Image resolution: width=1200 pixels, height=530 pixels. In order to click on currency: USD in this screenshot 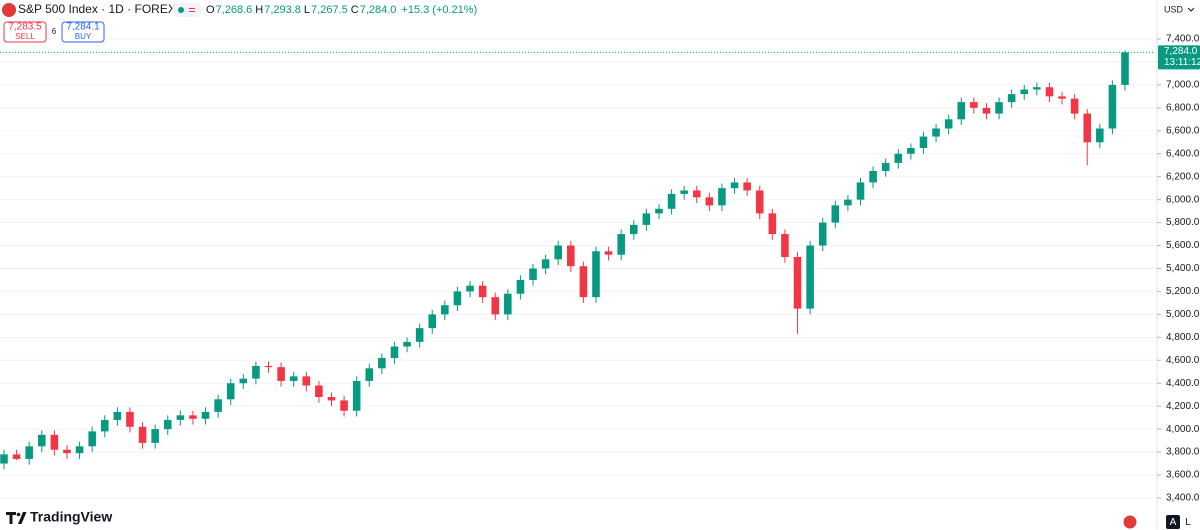, I will do `click(1174, 9)`.